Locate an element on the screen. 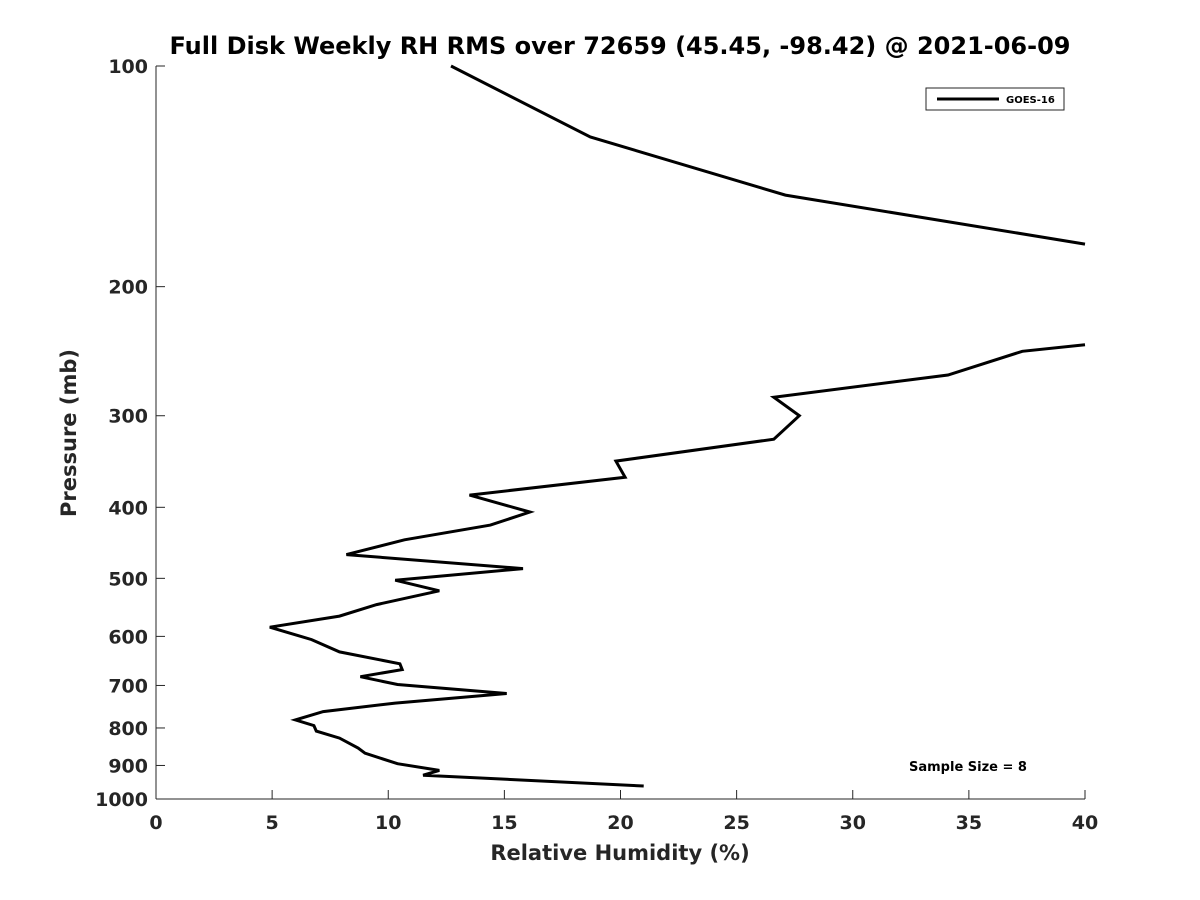 The height and width of the screenshot is (900, 1200). y-axis-label: Pressure (mb) is located at coordinates (69, 433).